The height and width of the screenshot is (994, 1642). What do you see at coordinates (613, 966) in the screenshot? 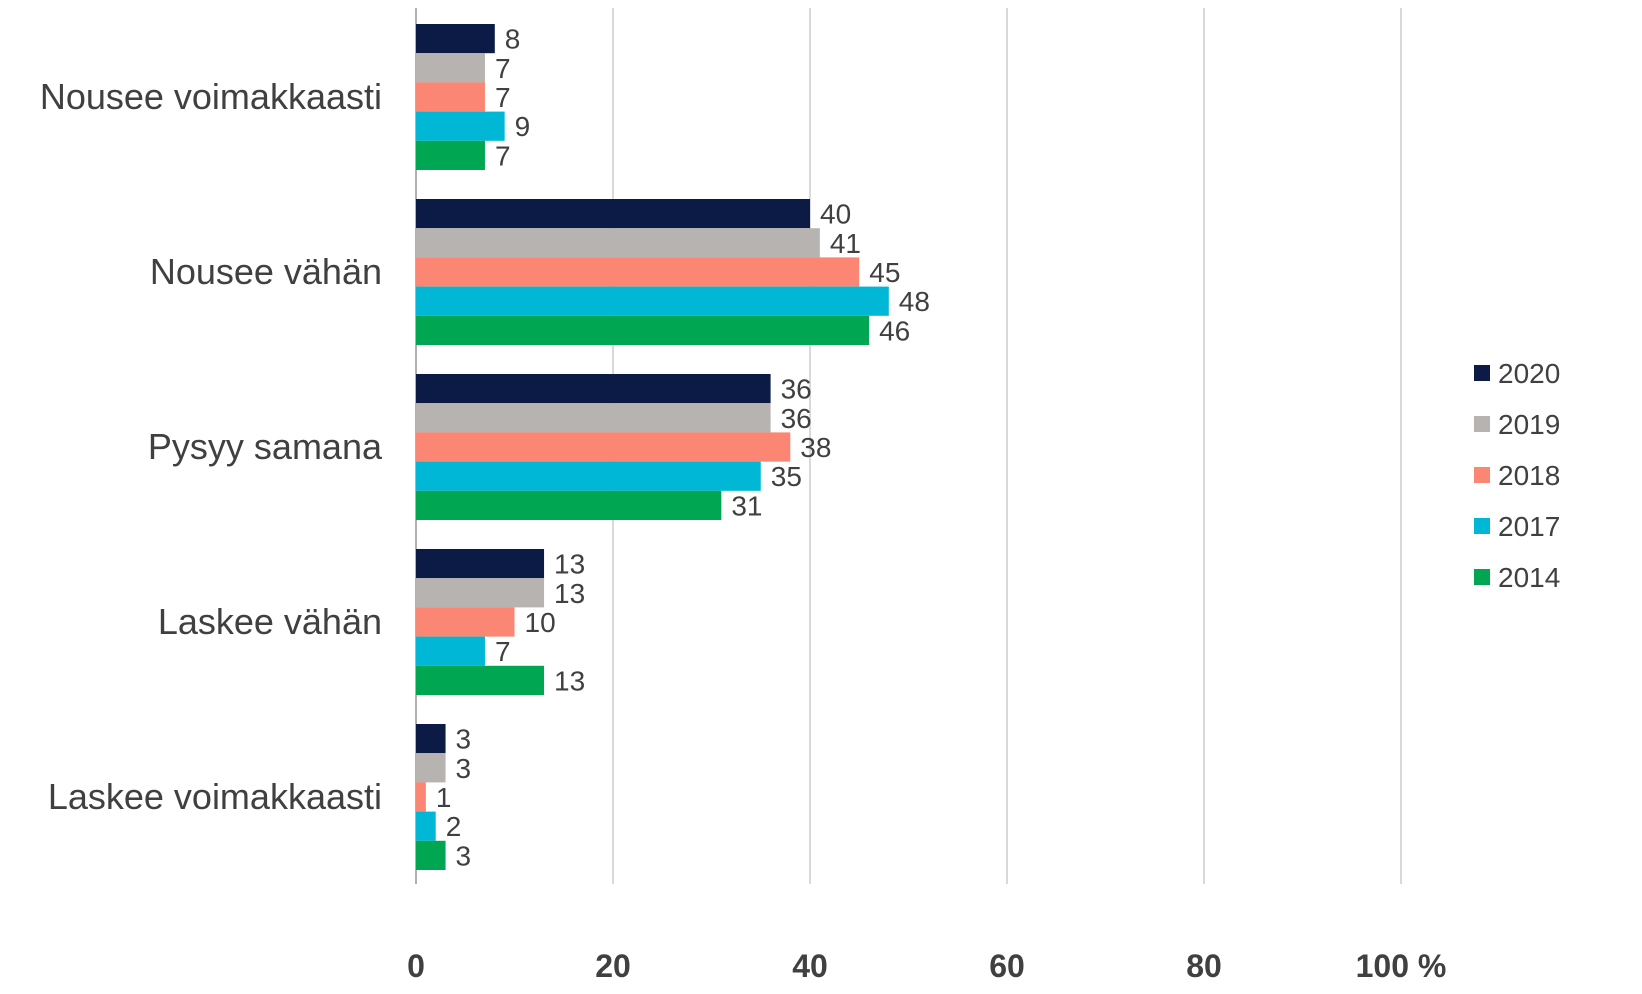
I see `x-tick-label: 20` at bounding box center [613, 966].